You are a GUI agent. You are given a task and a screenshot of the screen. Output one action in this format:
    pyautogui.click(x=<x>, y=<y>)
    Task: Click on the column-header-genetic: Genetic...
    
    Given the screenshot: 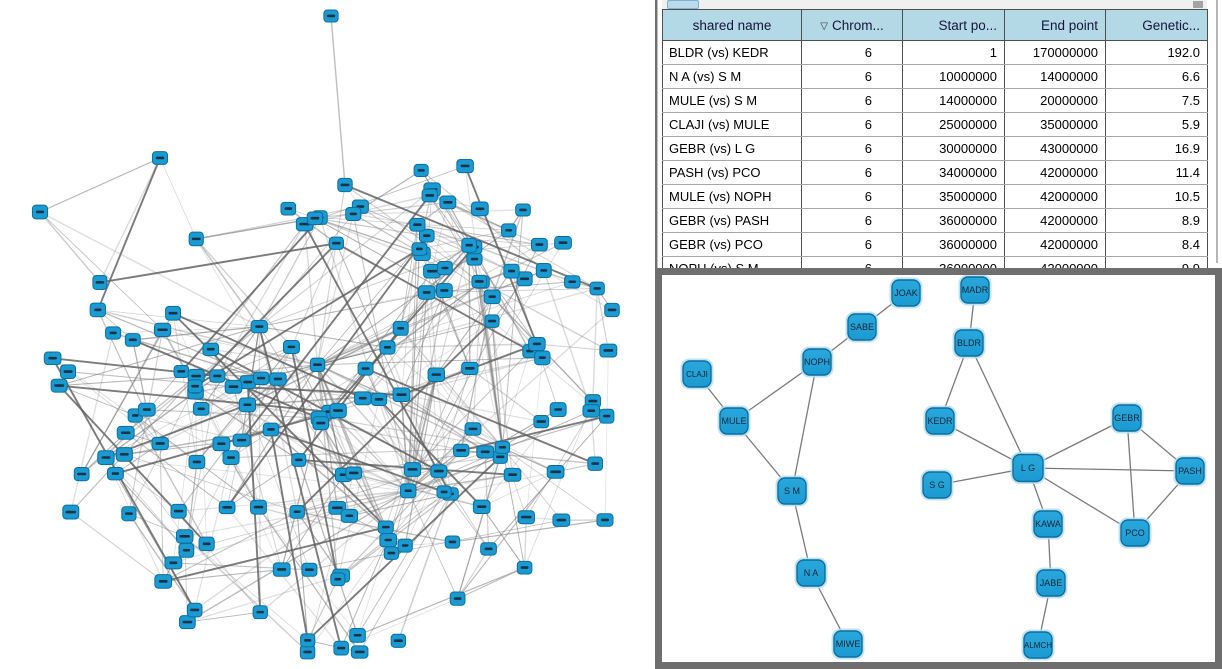 What is the action you would take?
    pyautogui.click(x=1156, y=25)
    